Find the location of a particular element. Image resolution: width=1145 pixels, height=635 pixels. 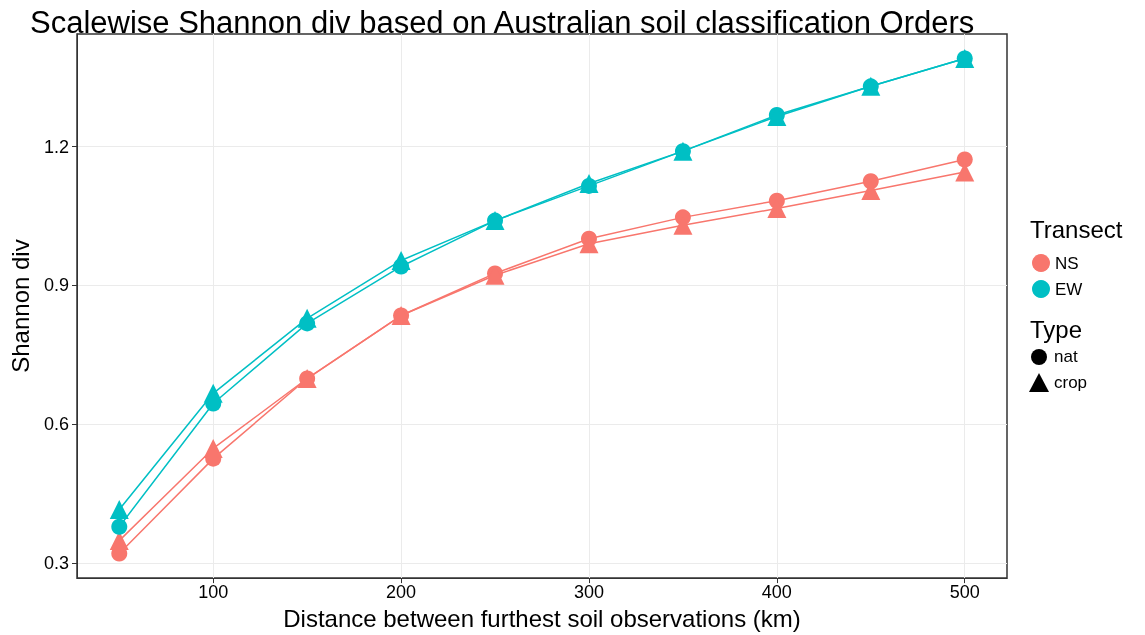

text: crop is located at coordinates (1071, 383).